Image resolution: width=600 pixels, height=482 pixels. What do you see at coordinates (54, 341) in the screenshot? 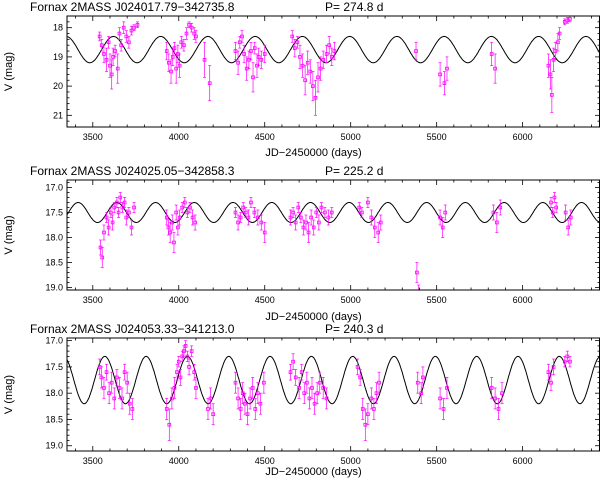
I see `y-tick-label: 17.0` at bounding box center [54, 341].